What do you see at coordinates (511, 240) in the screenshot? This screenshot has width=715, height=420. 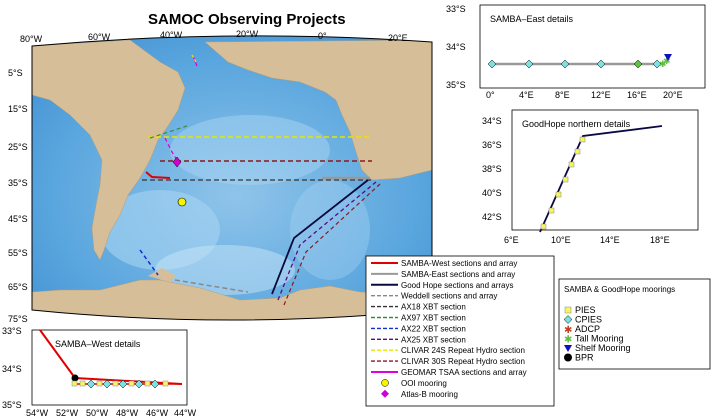 I see `x-tick: 6°E` at bounding box center [511, 240].